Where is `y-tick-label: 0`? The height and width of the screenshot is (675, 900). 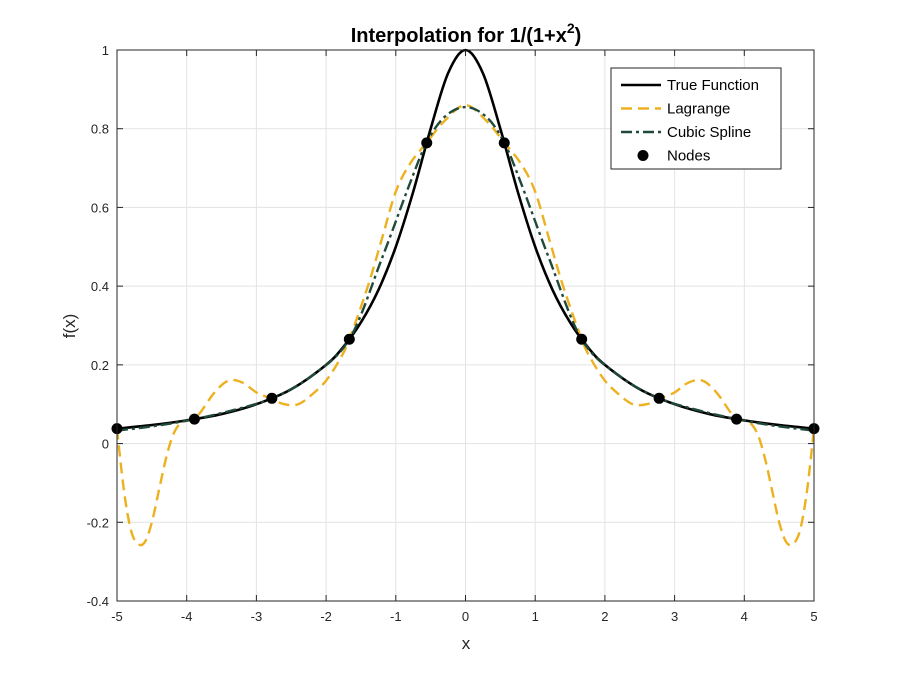
y-tick-label: 0 is located at coordinates (105, 444).